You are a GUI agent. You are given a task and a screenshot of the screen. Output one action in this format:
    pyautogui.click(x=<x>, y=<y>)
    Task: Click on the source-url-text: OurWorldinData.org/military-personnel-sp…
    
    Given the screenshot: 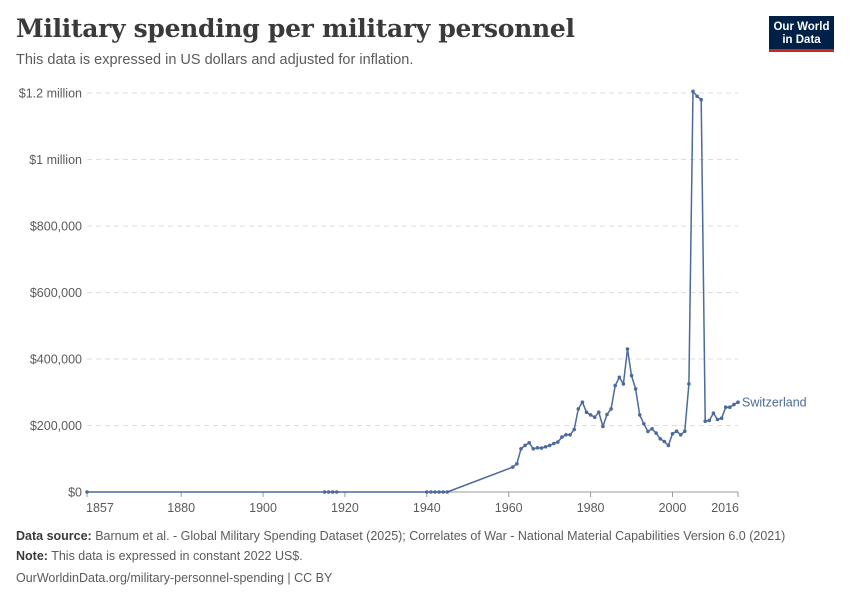 What is the action you would take?
    pyautogui.click(x=174, y=578)
    